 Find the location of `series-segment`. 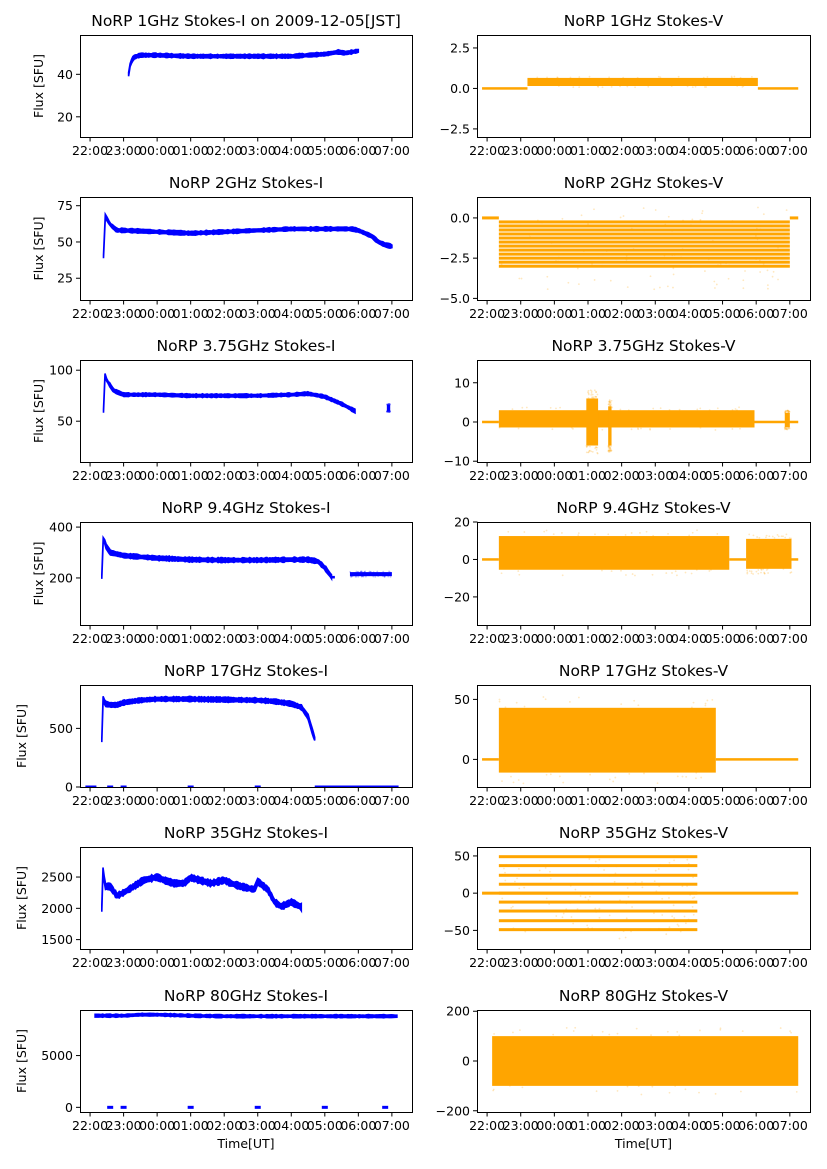

series-segment is located at coordinates (787, 420).